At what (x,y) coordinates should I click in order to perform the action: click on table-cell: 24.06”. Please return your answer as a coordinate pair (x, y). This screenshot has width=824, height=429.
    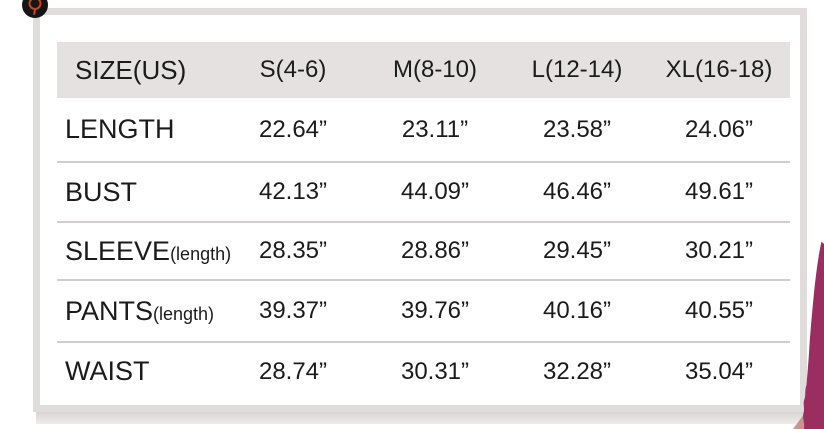
    Looking at the image, I should click on (719, 129).